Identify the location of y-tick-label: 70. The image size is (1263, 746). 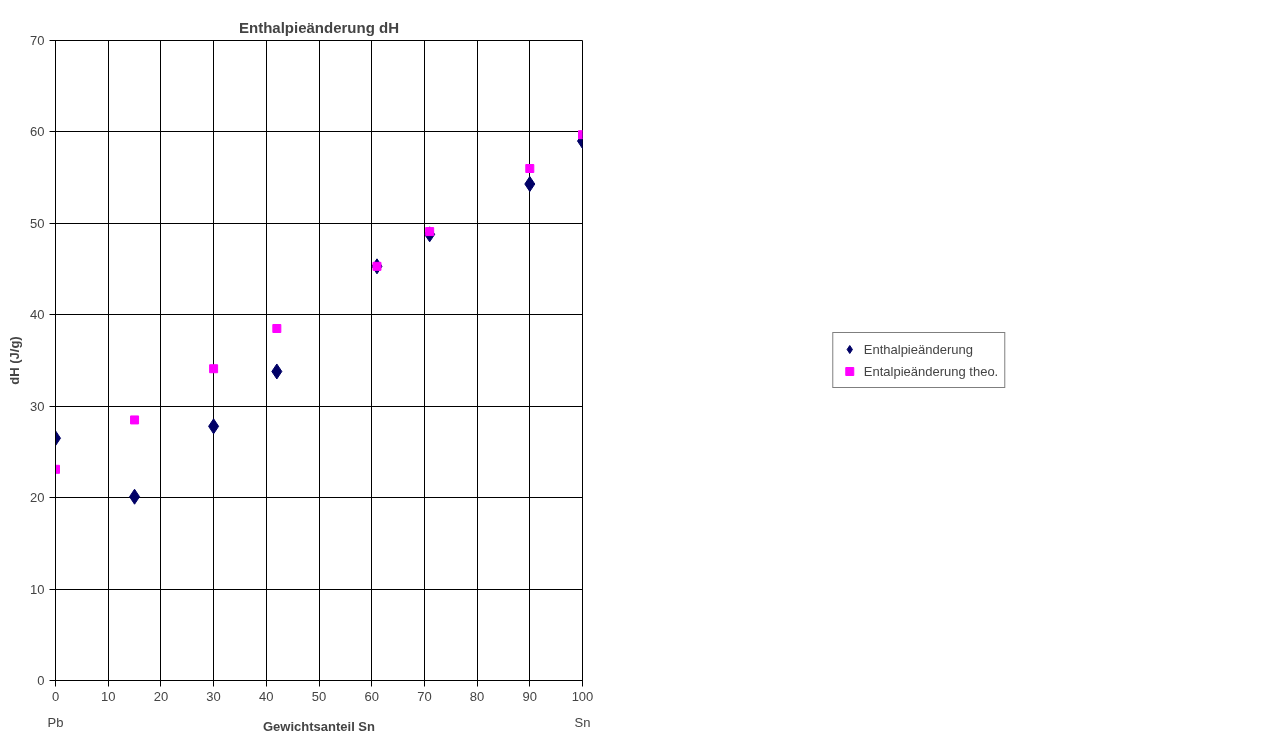
(37, 40).